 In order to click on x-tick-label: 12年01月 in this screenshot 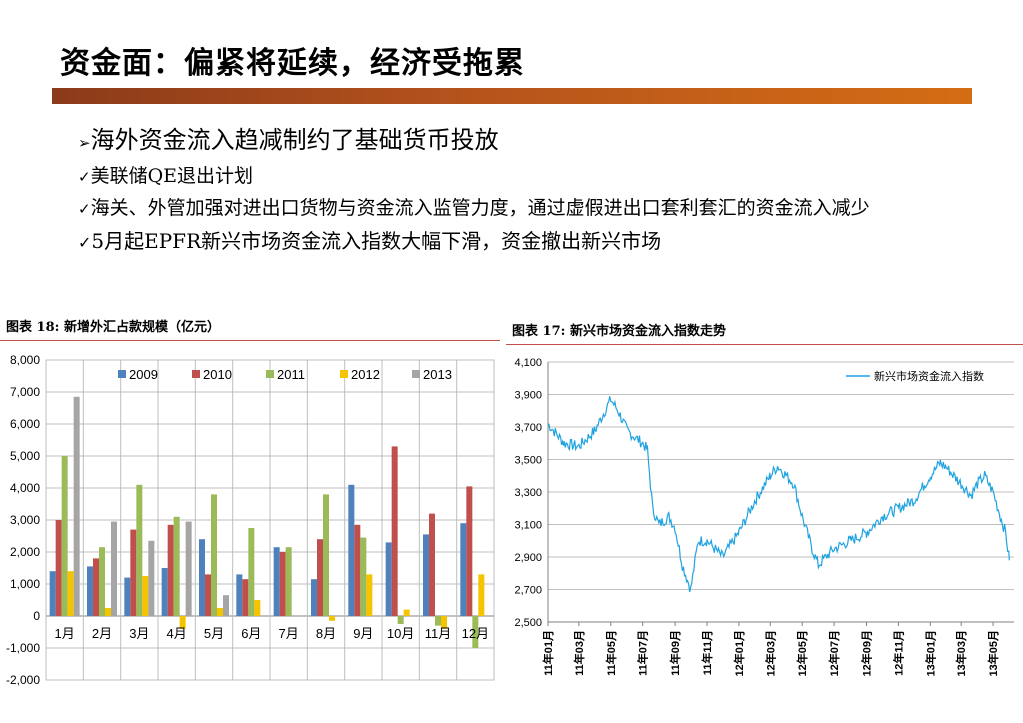, I will do `click(739, 653)`.